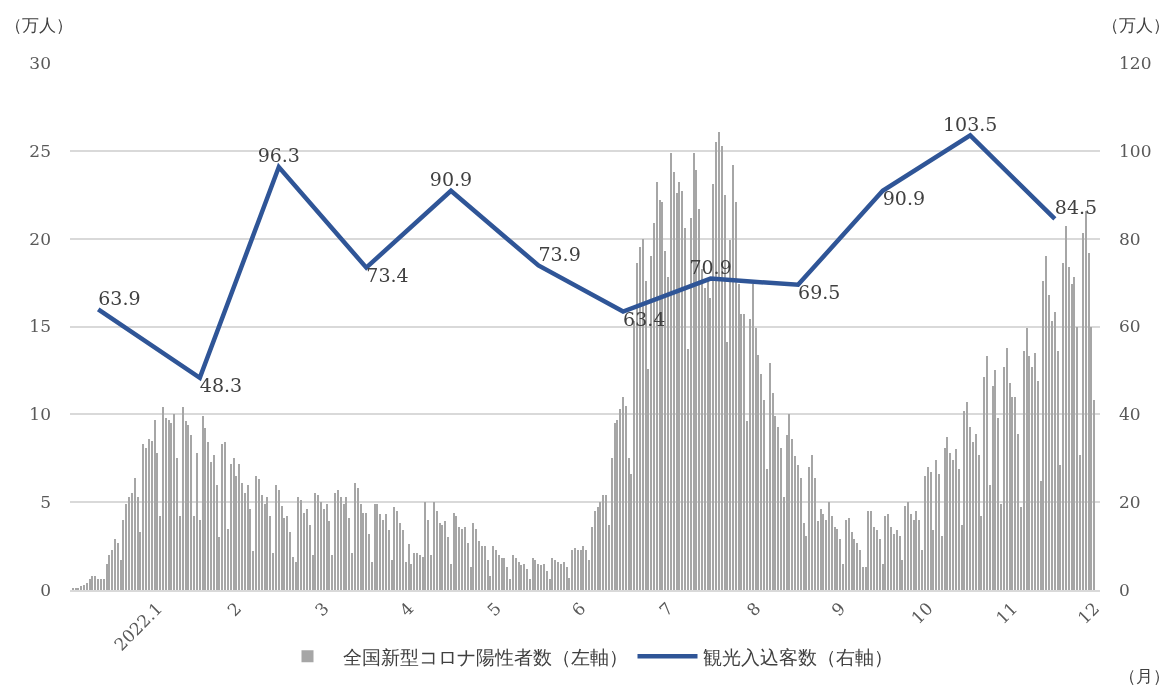 This screenshot has width=1172, height=689. What do you see at coordinates (221, 385) in the screenshot?
I see `data-label: 48.3` at bounding box center [221, 385].